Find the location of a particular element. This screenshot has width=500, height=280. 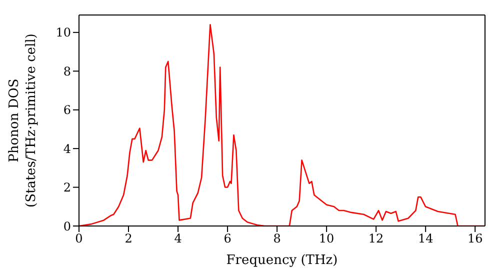

y-tick-label: 8 is located at coordinates (67, 71).